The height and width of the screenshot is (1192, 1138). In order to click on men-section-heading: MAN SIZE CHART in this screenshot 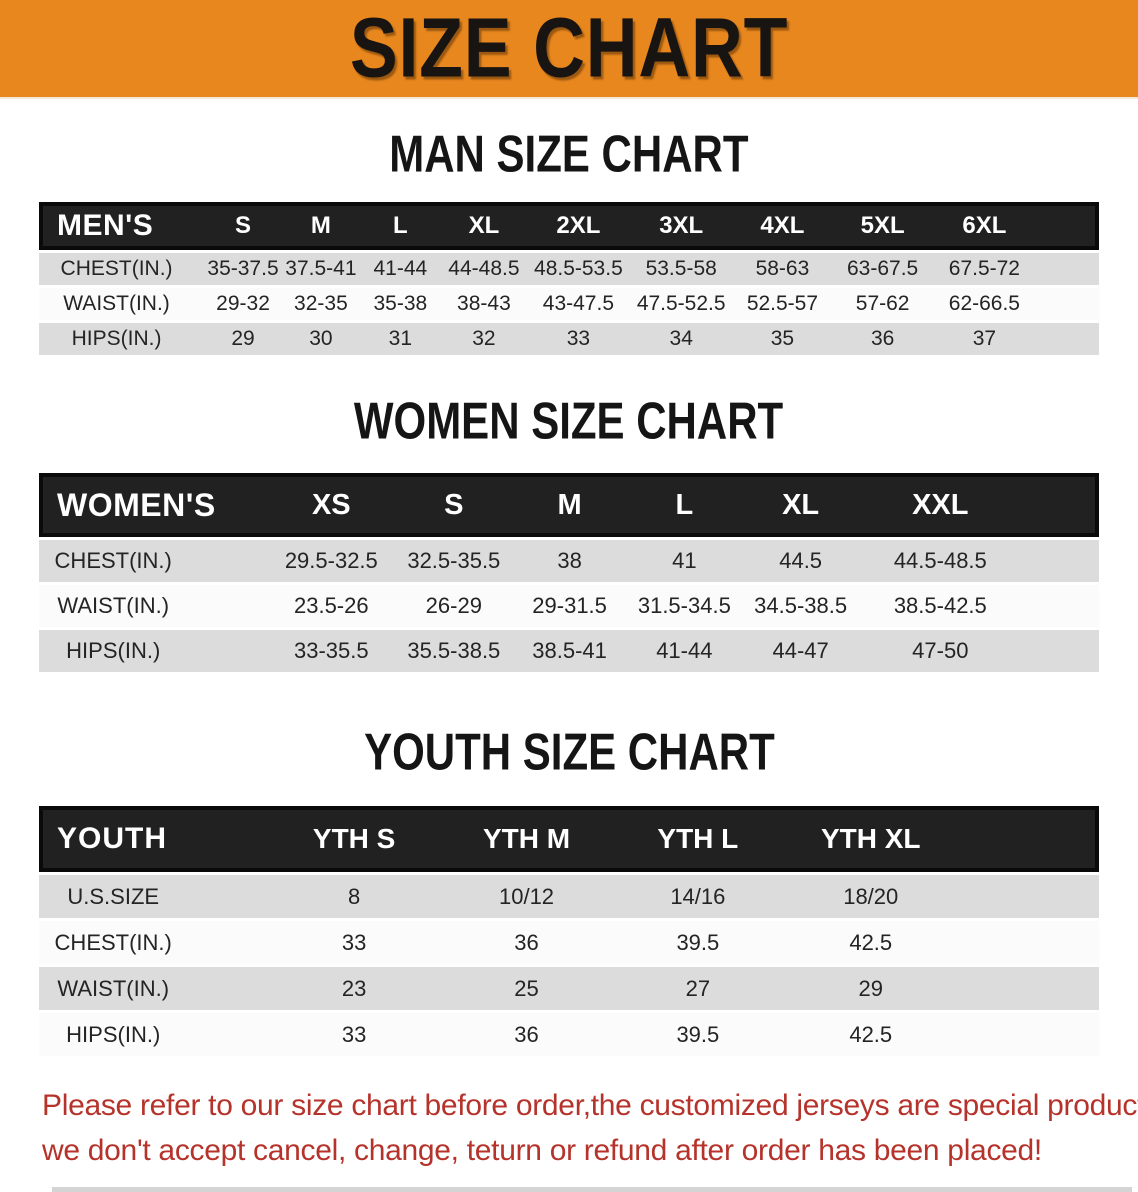, I will do `click(569, 154)`.